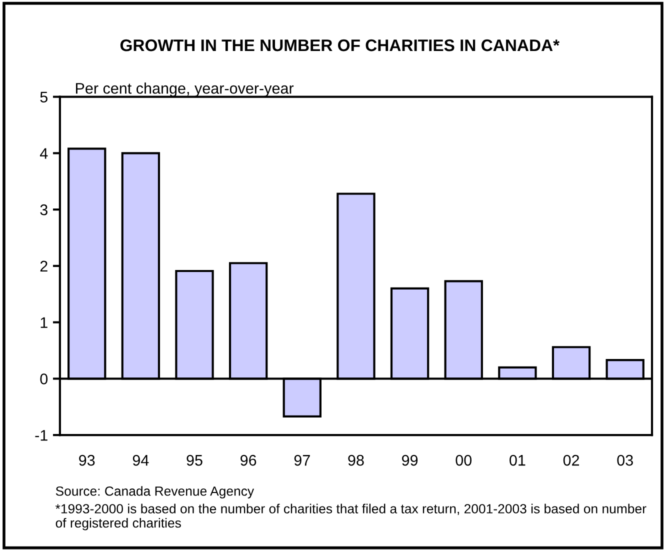  What do you see at coordinates (44, 379) in the screenshot?
I see `y-tick-label: 0` at bounding box center [44, 379].